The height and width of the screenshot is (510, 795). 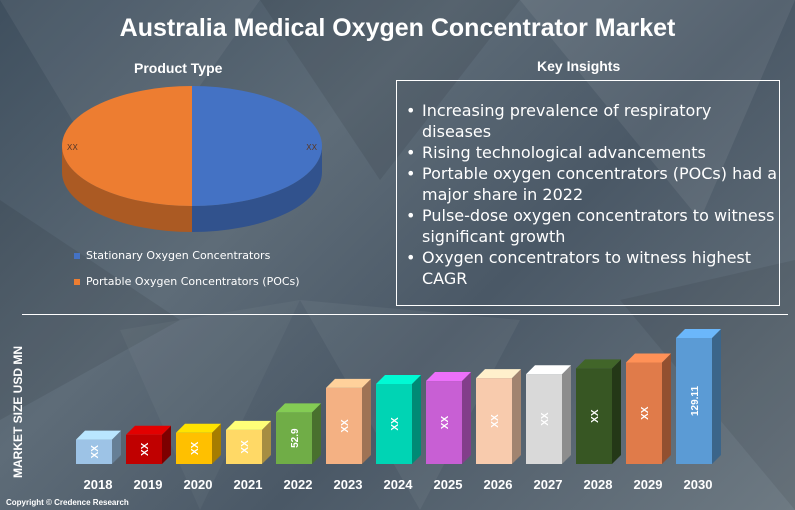 I want to click on bar-2027: XX, so click(x=548, y=414).